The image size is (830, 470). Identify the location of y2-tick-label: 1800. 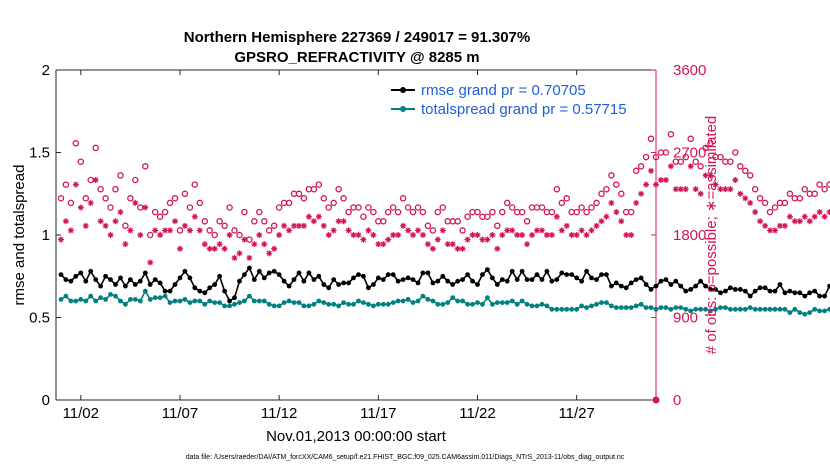
(689, 235).